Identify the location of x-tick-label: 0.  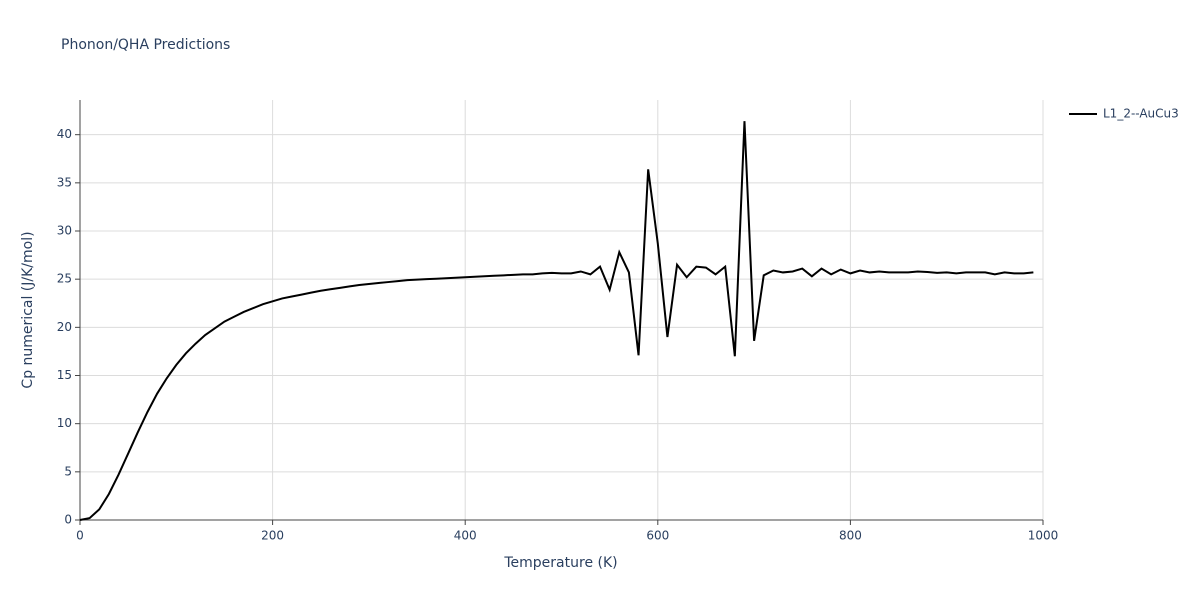
(80, 536).